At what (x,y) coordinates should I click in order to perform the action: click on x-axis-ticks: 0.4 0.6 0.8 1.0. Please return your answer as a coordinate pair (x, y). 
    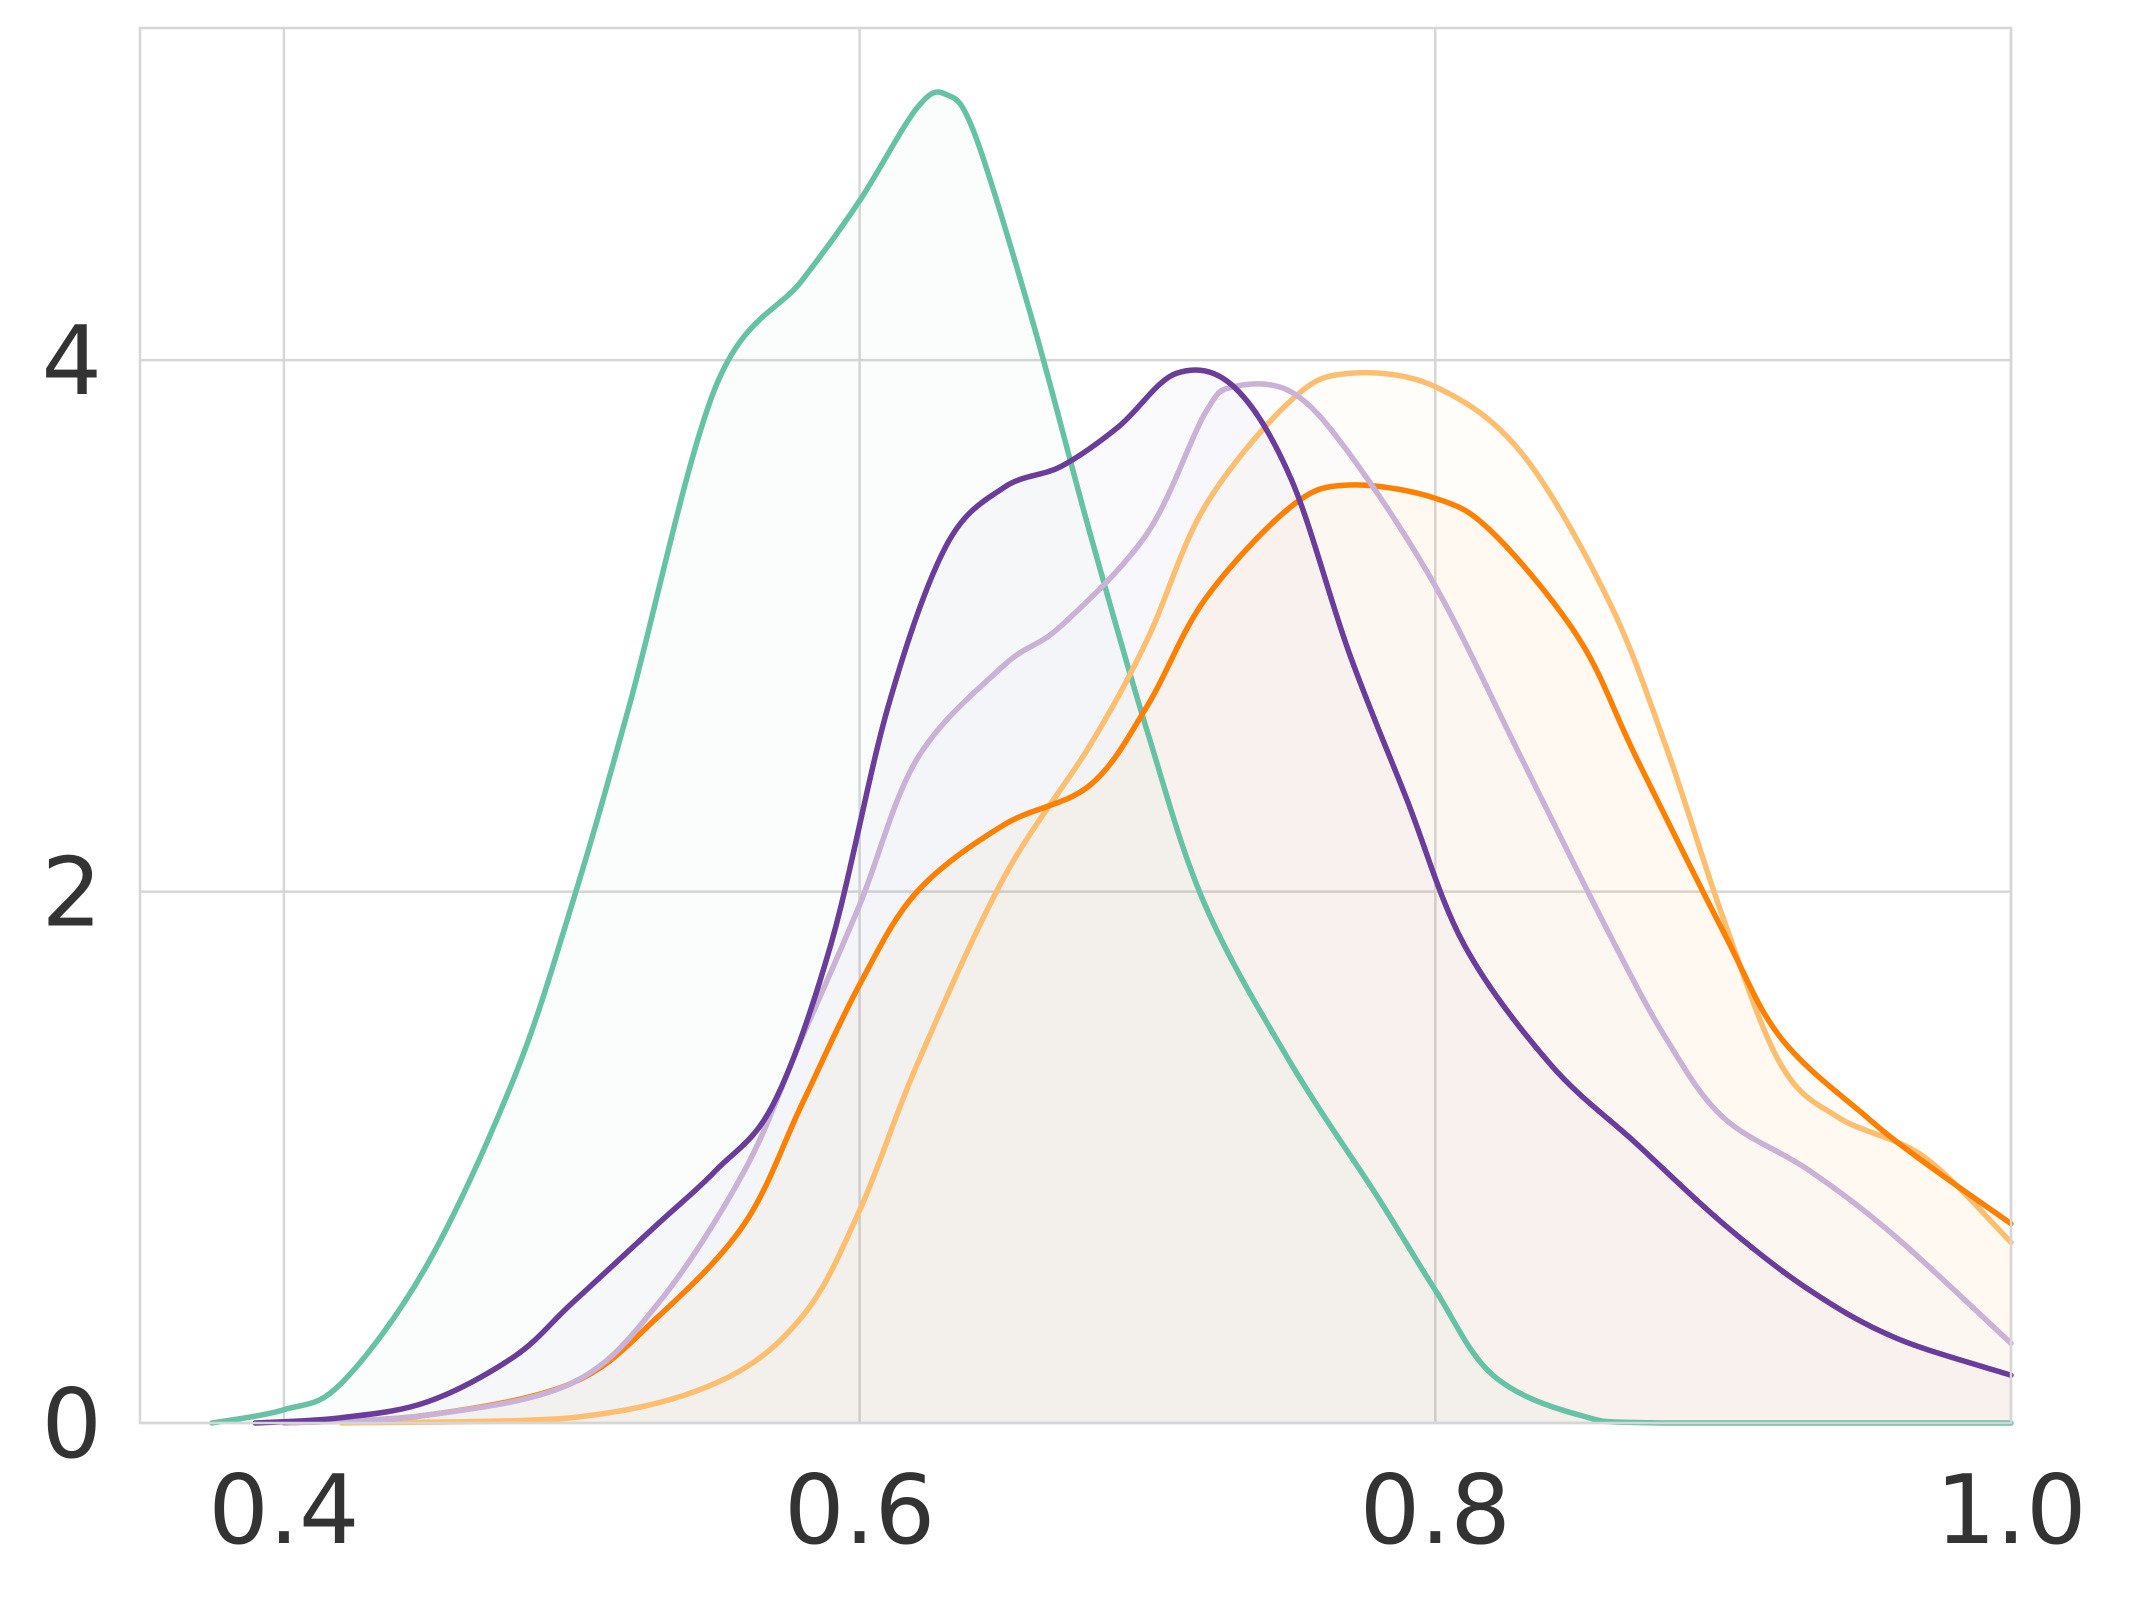
    Looking at the image, I should click on (1147, 1511).